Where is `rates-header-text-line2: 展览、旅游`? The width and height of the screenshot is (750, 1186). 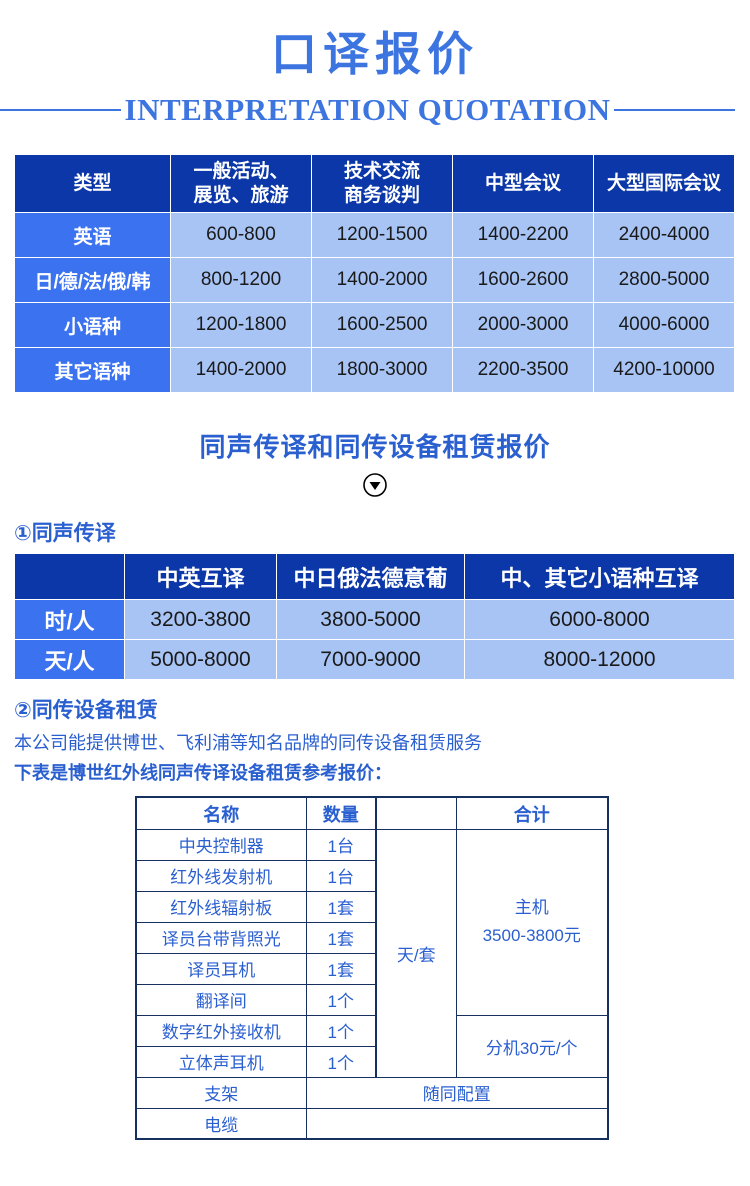 rates-header-text-line2: 展览、旅游 is located at coordinates (241, 195).